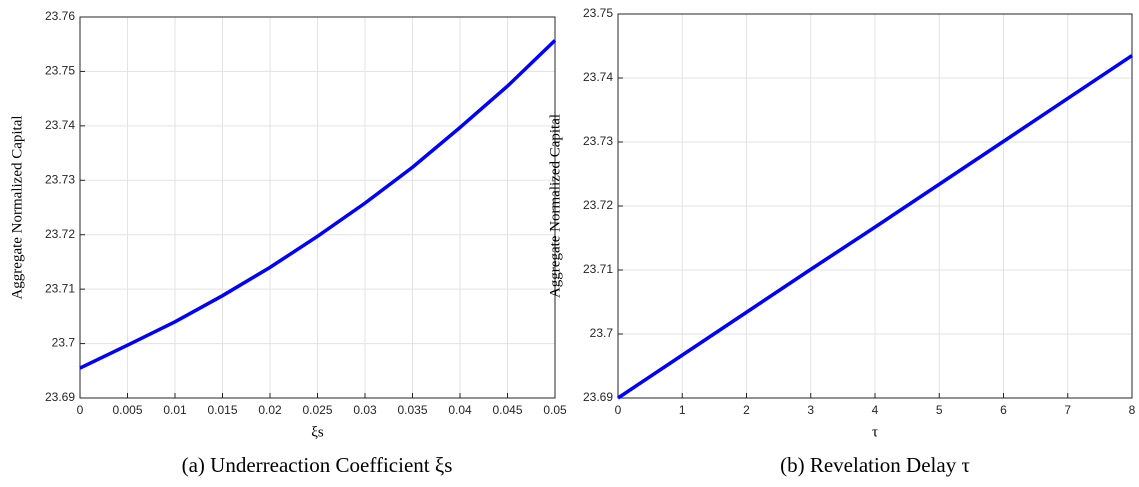  What do you see at coordinates (875, 410) in the screenshot?
I see `x-tick-label: 4` at bounding box center [875, 410].